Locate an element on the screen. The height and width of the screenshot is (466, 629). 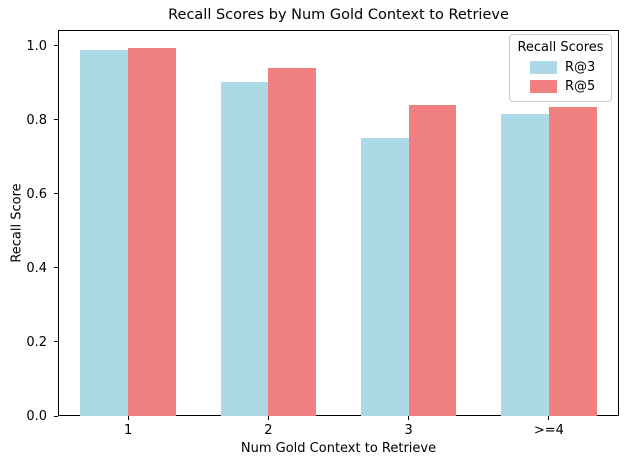
x-axis-label: Num Gold Context to Retrieve is located at coordinates (338, 448).